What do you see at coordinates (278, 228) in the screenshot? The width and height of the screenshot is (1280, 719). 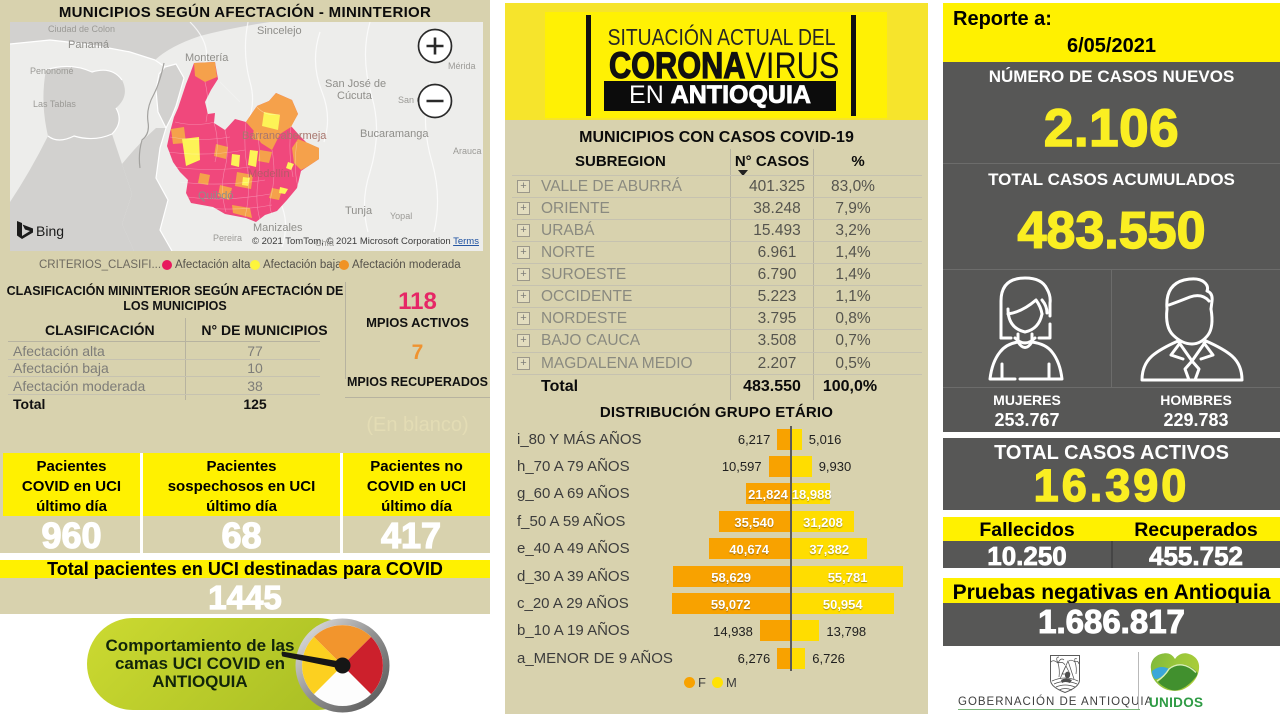 I see `svg-text: Manizales` at bounding box center [278, 228].